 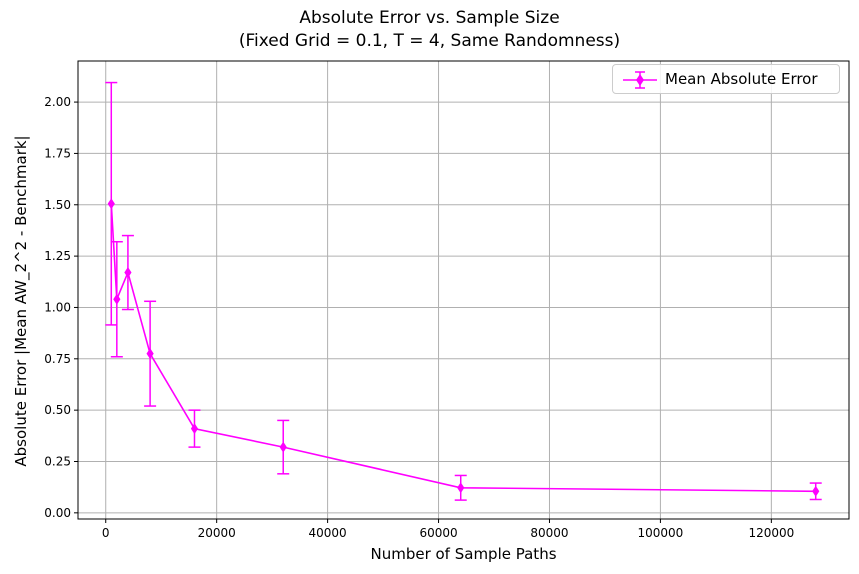 I want to click on y-tick-label: 0.75, so click(x=57, y=359).